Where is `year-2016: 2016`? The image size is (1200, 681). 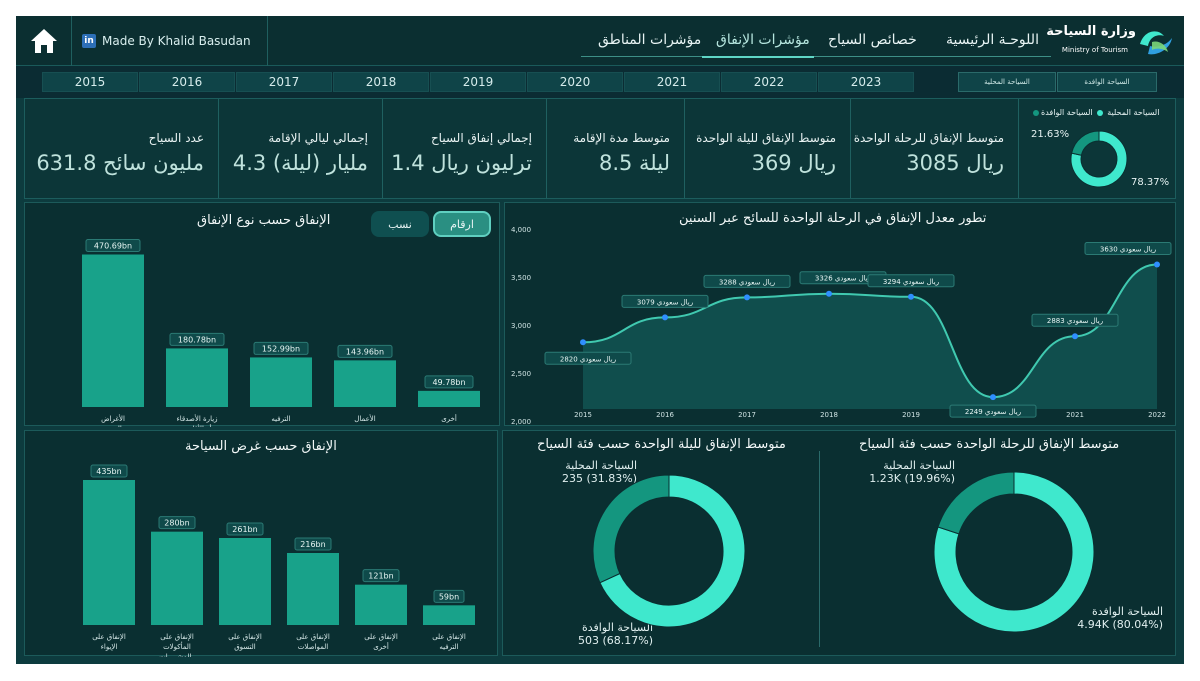 year-2016: 2016 is located at coordinates (187, 82).